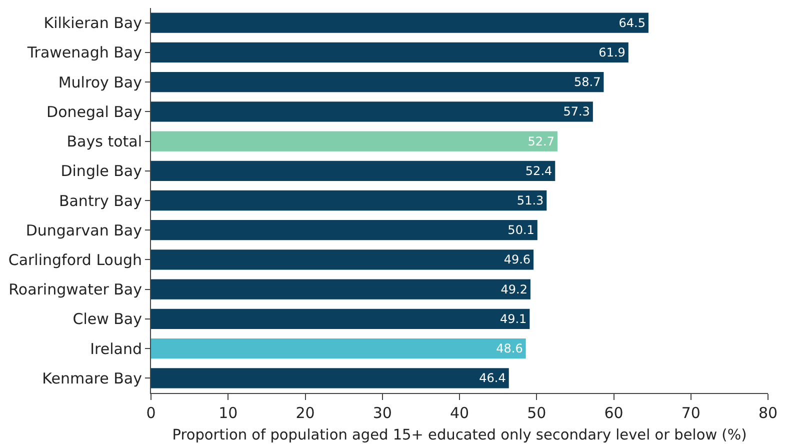 This screenshot has height=448, width=788. What do you see at coordinates (517, 259) in the screenshot?
I see `data-label: 49.6` at bounding box center [517, 259].